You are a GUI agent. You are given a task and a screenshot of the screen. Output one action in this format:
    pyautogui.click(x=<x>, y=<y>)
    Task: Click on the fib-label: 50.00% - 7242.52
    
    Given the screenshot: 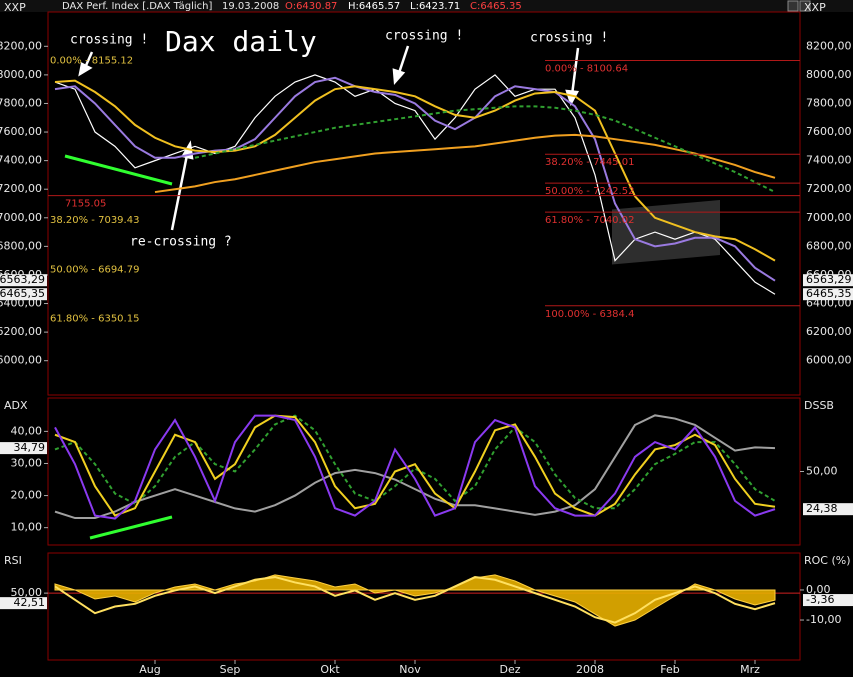 What is the action you would take?
    pyautogui.click(x=589, y=191)
    